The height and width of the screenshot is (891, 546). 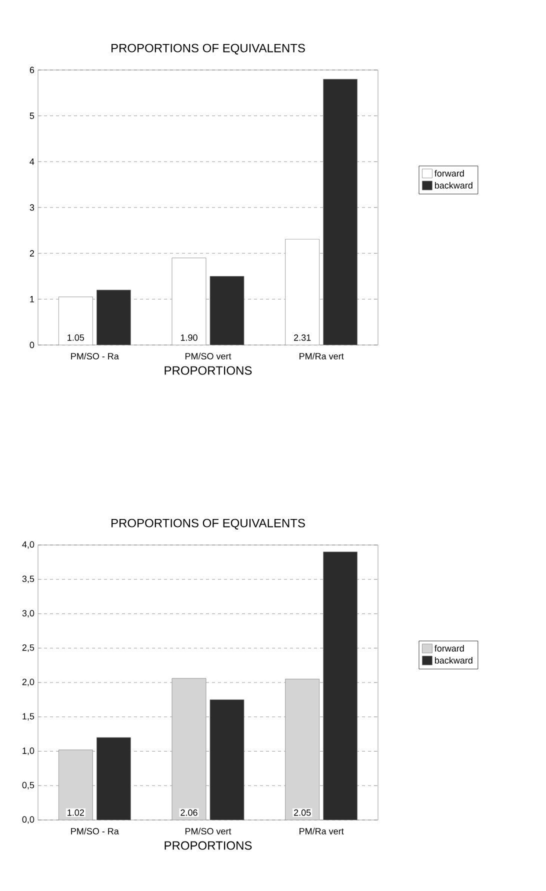 I want to click on data-label: 1.05, so click(x=76, y=337).